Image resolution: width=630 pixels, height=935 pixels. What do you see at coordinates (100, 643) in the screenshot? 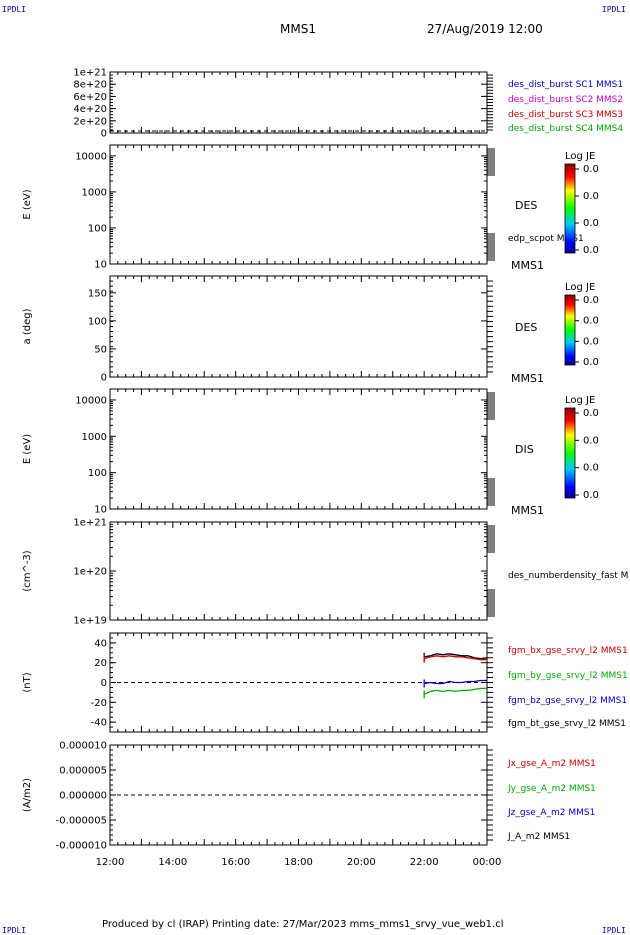
I see `y-tick-label: 40` at bounding box center [100, 643].